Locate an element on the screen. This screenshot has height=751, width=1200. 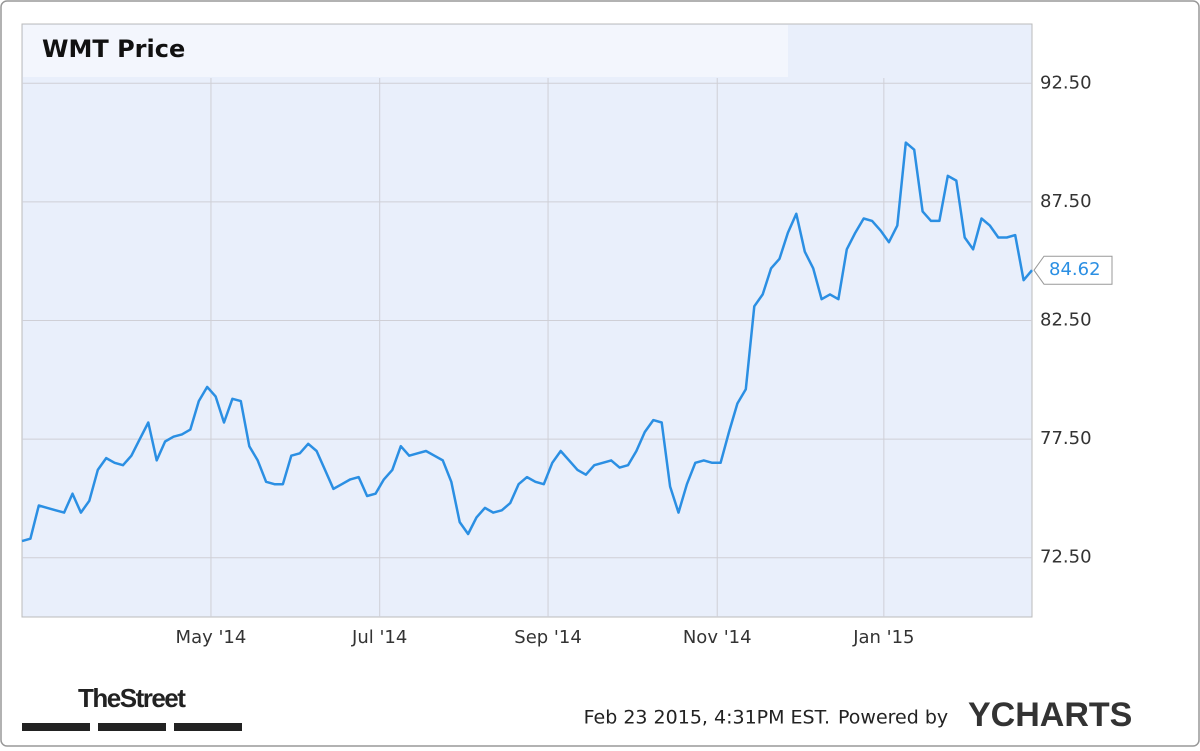
powered-by: Powered by is located at coordinates (893, 718).